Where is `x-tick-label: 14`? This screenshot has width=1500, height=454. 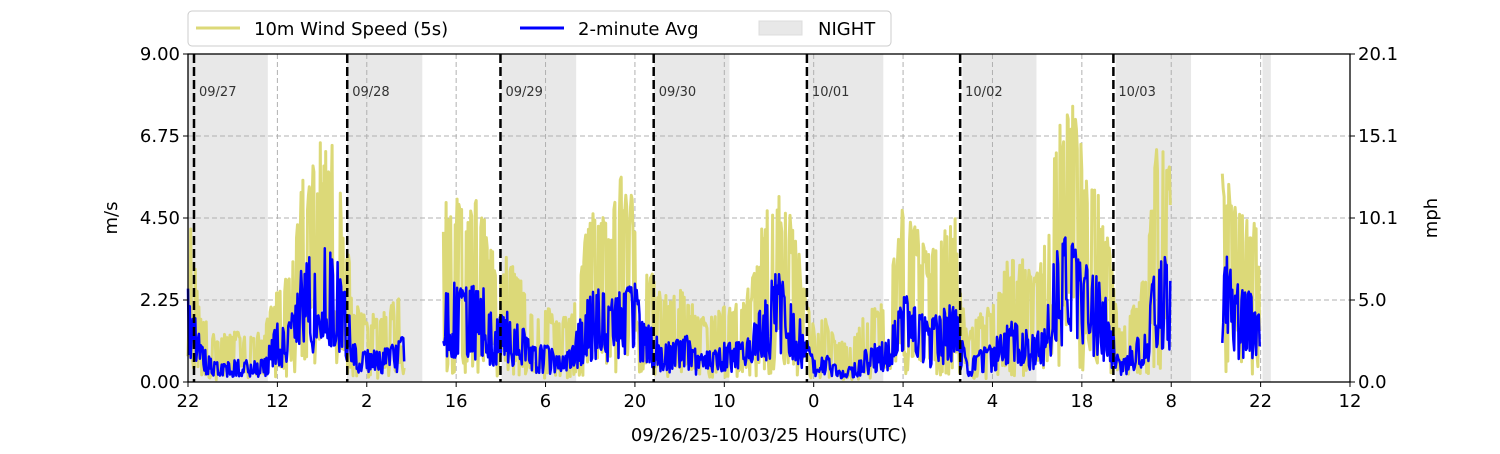 x-tick-label: 14 is located at coordinates (903, 401).